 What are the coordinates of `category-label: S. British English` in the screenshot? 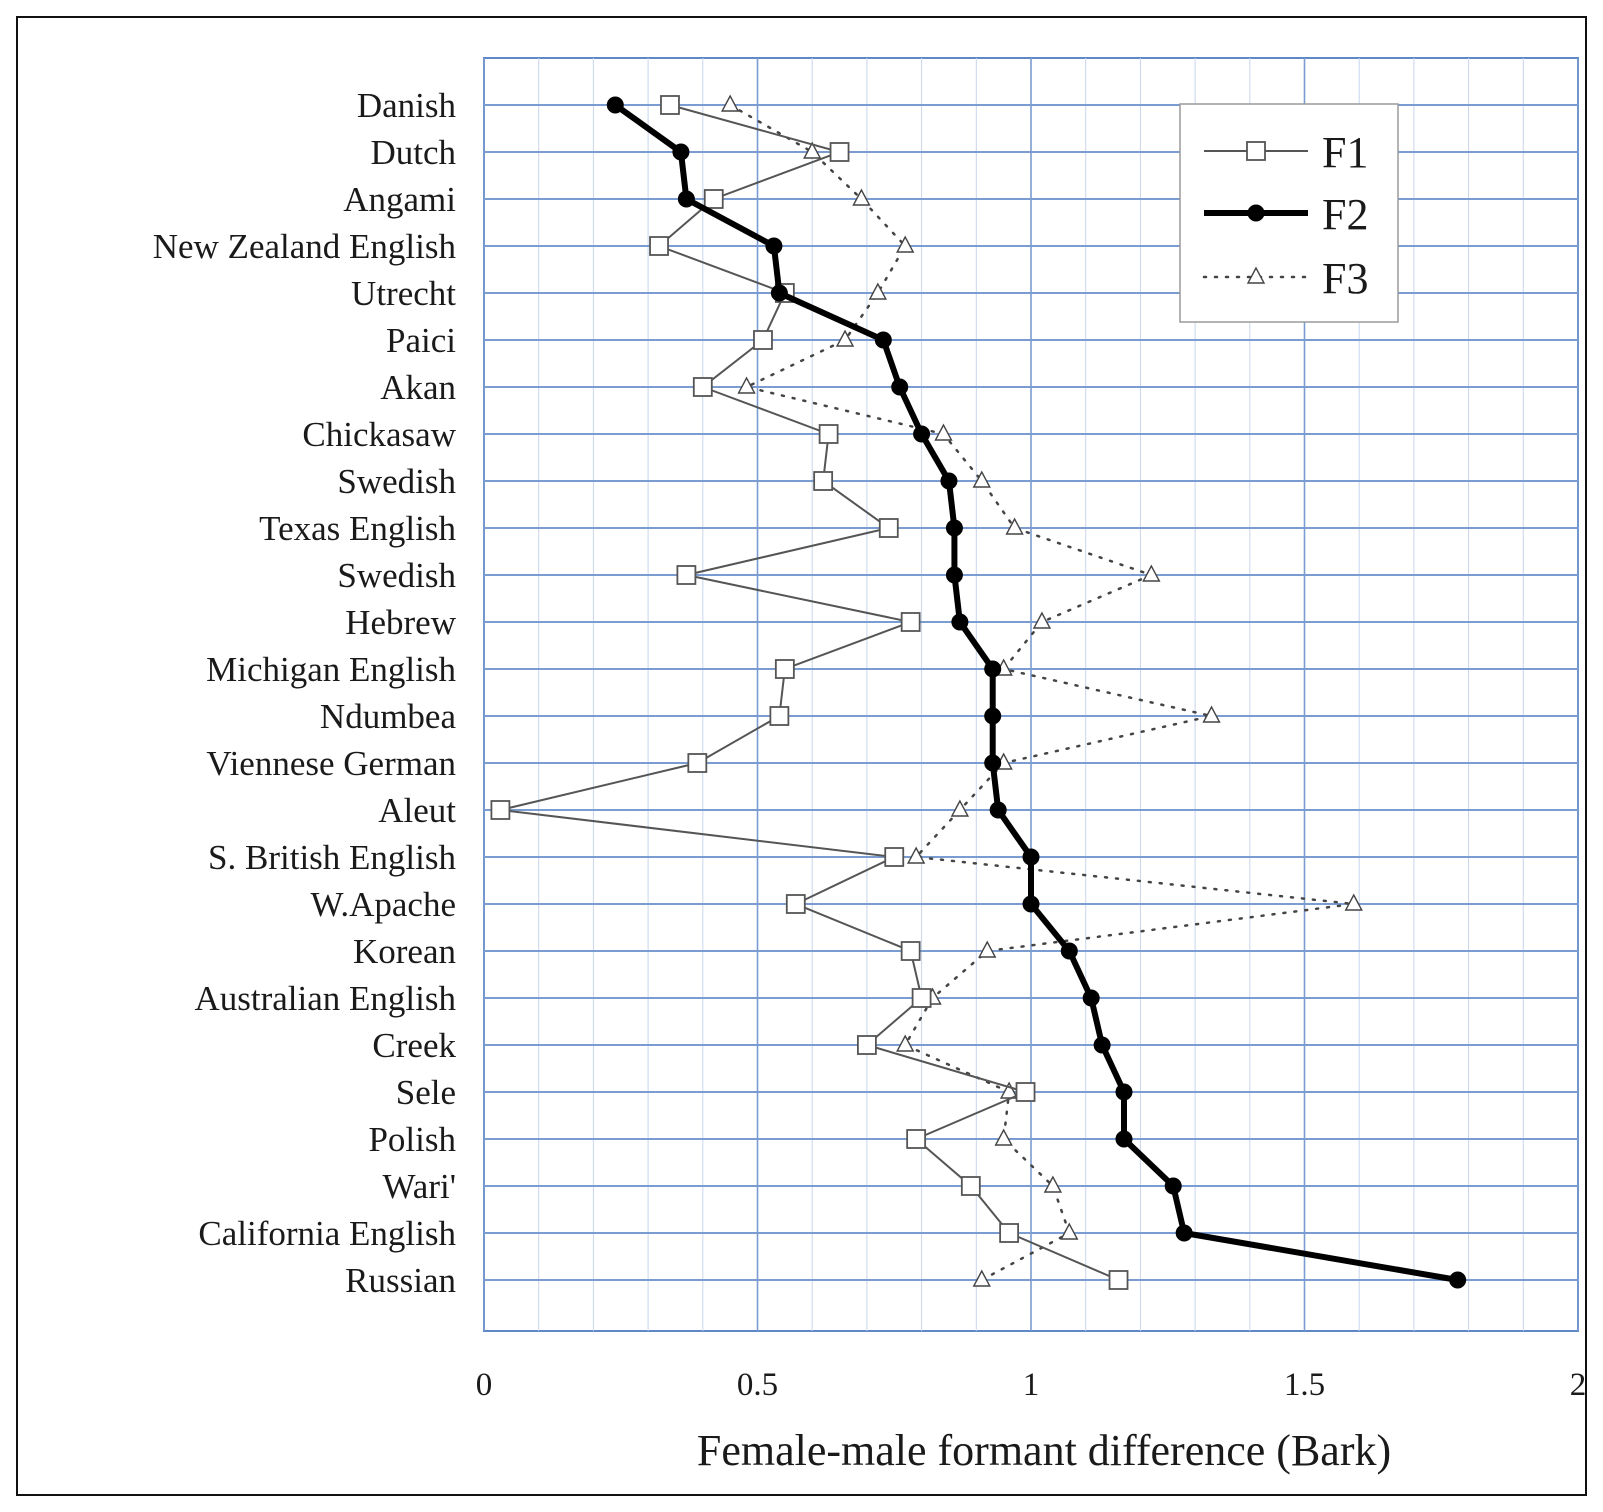 It's located at (332, 857).